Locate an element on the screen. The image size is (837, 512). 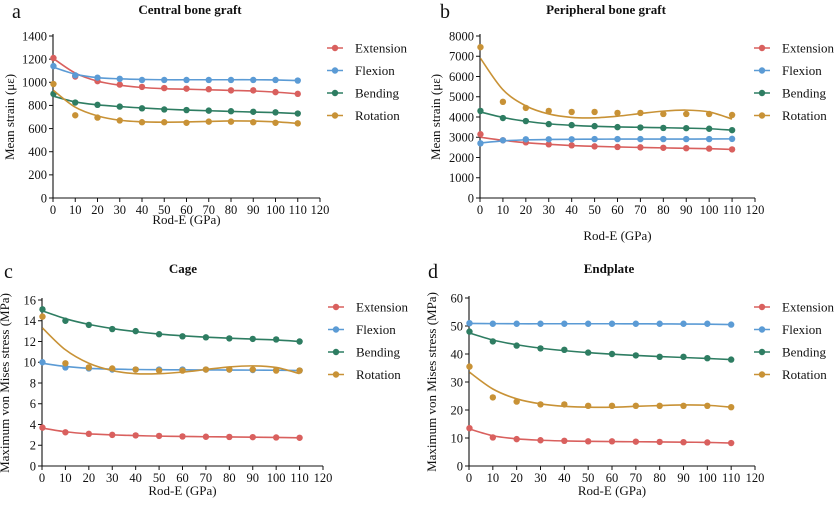
legend-item-bending: Bending is located at coordinates (363, 93).